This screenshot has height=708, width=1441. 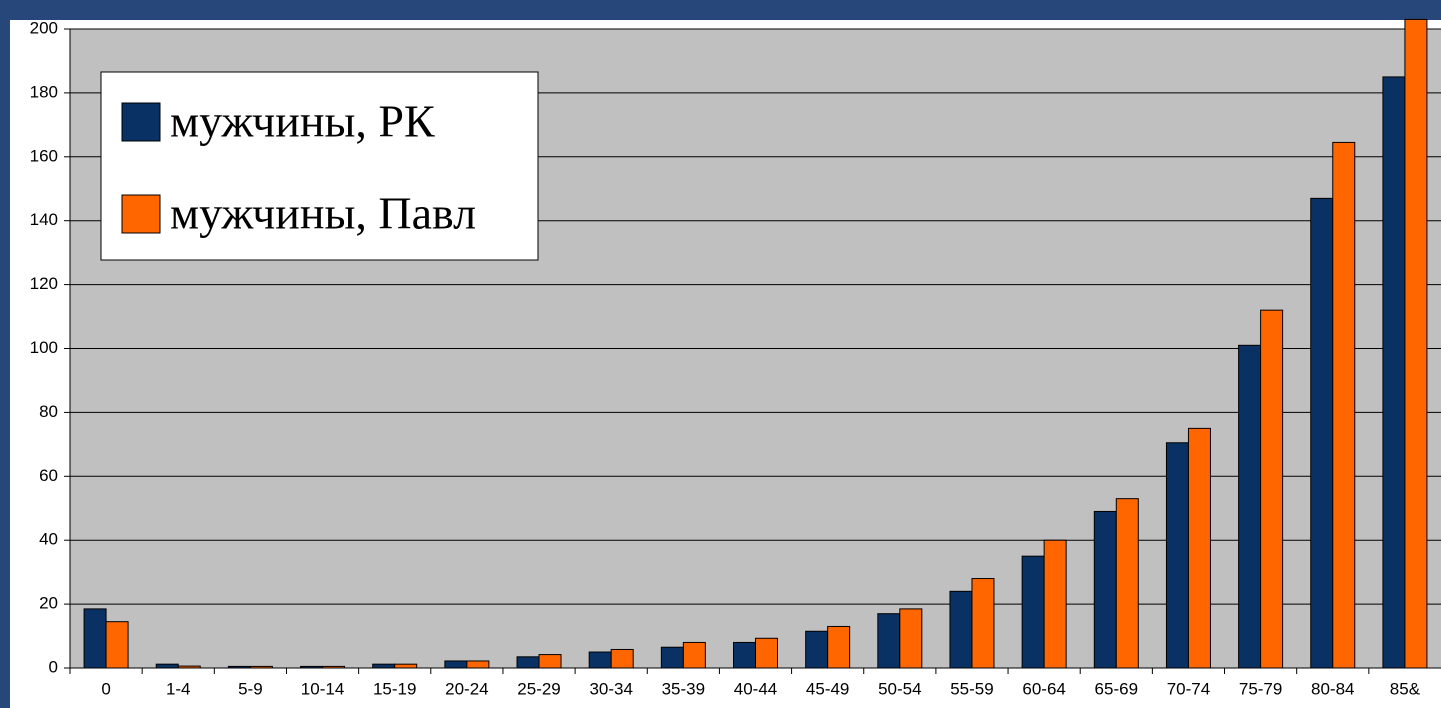 I want to click on y-tick-label: 120, so click(x=44, y=283).